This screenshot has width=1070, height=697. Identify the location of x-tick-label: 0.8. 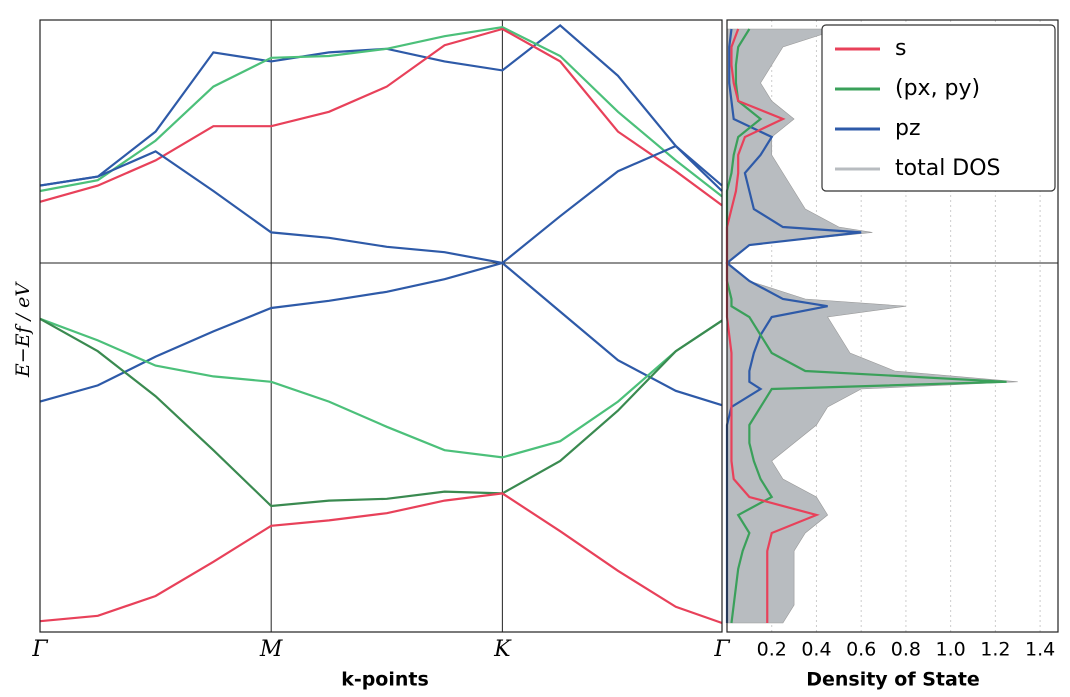
(906, 650).